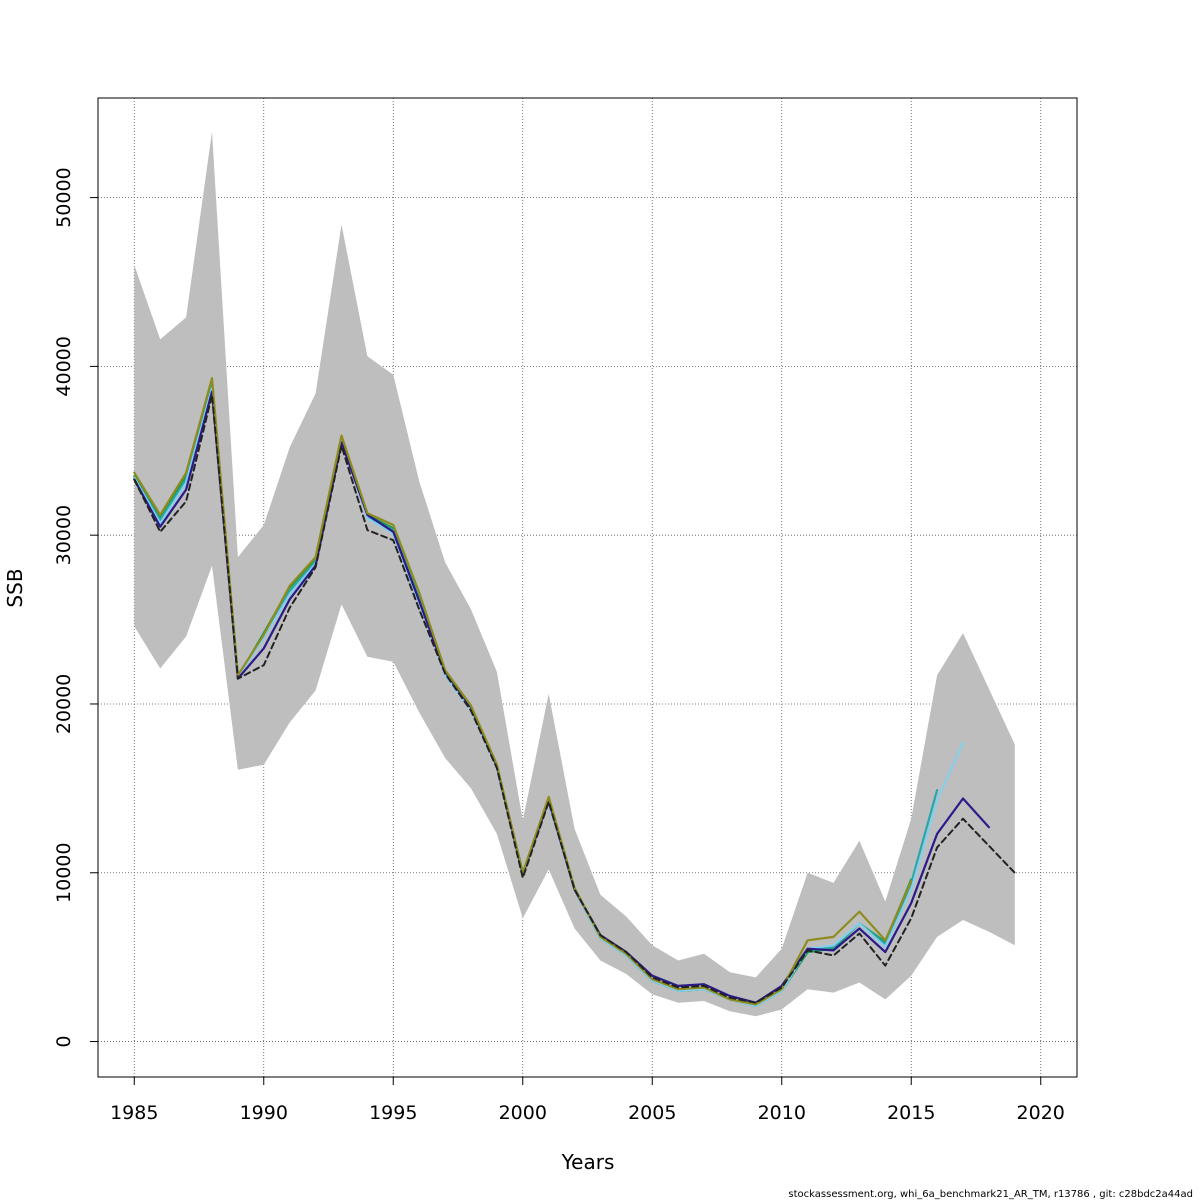 The width and height of the screenshot is (1200, 1200). What do you see at coordinates (1041, 1113) in the screenshot?
I see `x-tick-label: 2020` at bounding box center [1041, 1113].